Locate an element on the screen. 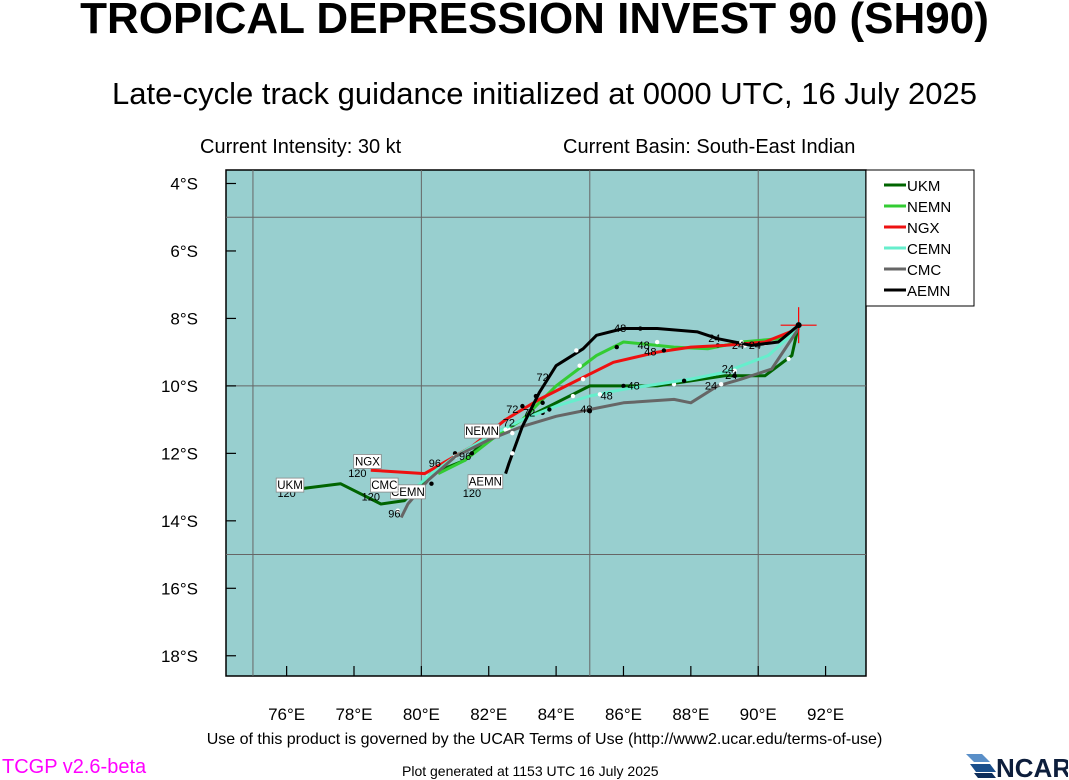 The width and height of the screenshot is (1069, 780). generated-timestamp: Plot generated at 1153 UTC 16 July 2025 is located at coordinates (530, 771).